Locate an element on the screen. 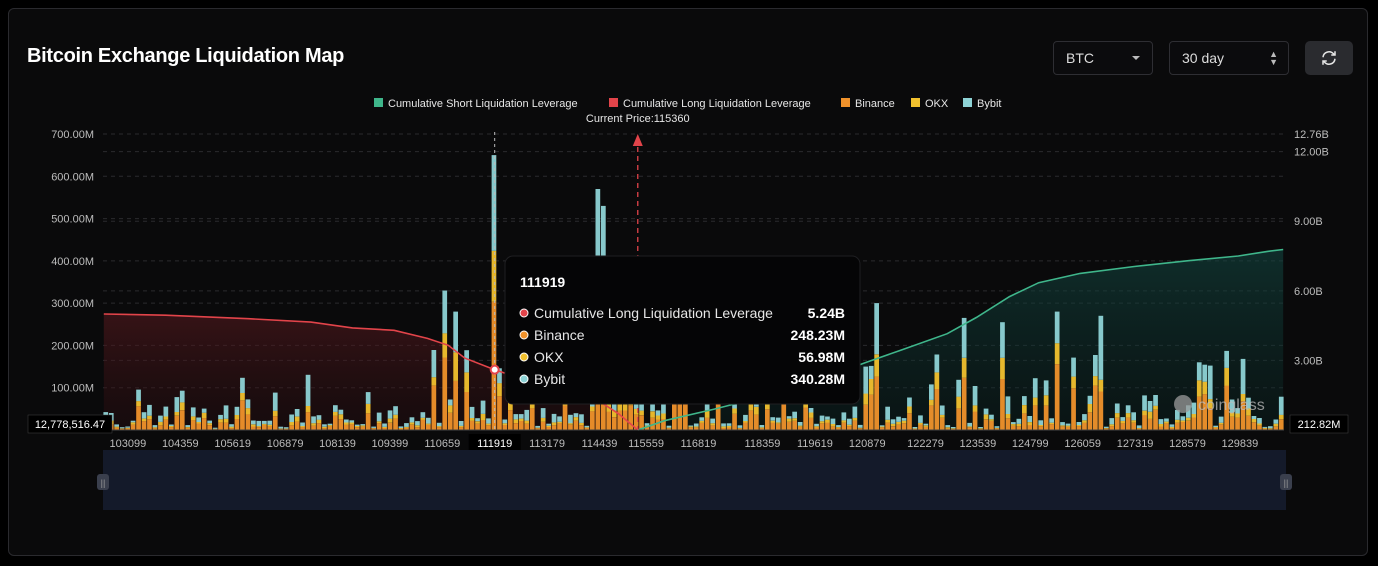 The height and width of the screenshot is (566, 1378). tooltip-row-name: Binance is located at coordinates (559, 335).